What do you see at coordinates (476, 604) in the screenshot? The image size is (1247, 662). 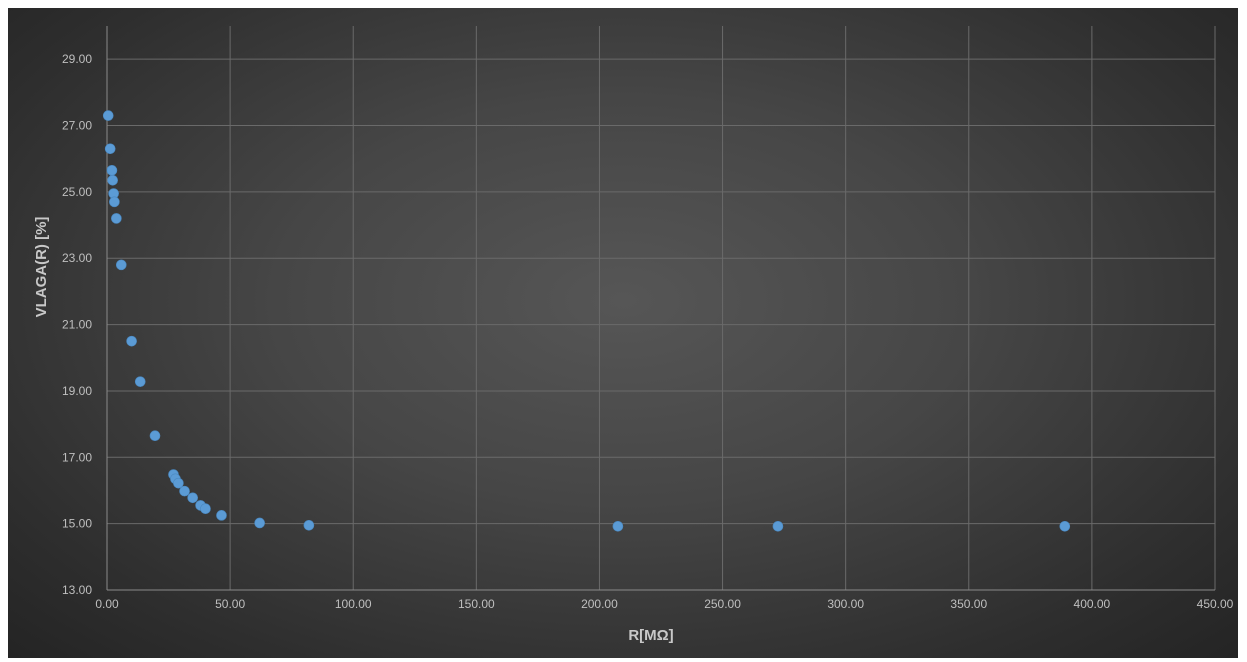 I see `x-tick-label: 150.00` at bounding box center [476, 604].